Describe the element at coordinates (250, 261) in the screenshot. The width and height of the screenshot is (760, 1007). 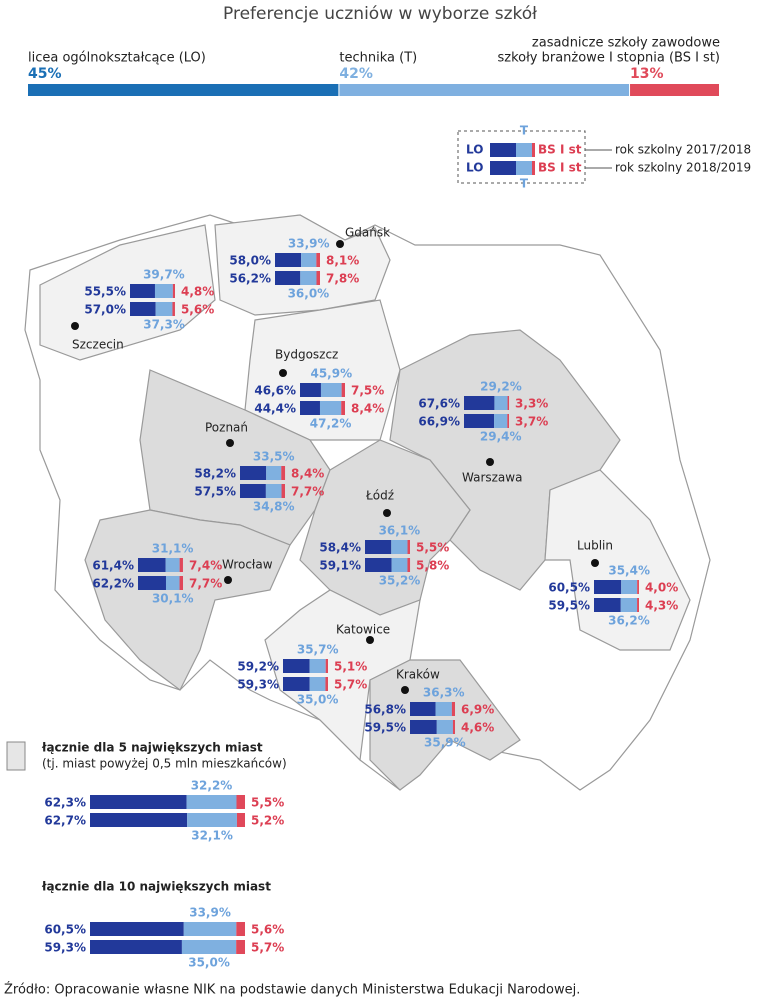
I see `label-lo: 58,0%` at that location.